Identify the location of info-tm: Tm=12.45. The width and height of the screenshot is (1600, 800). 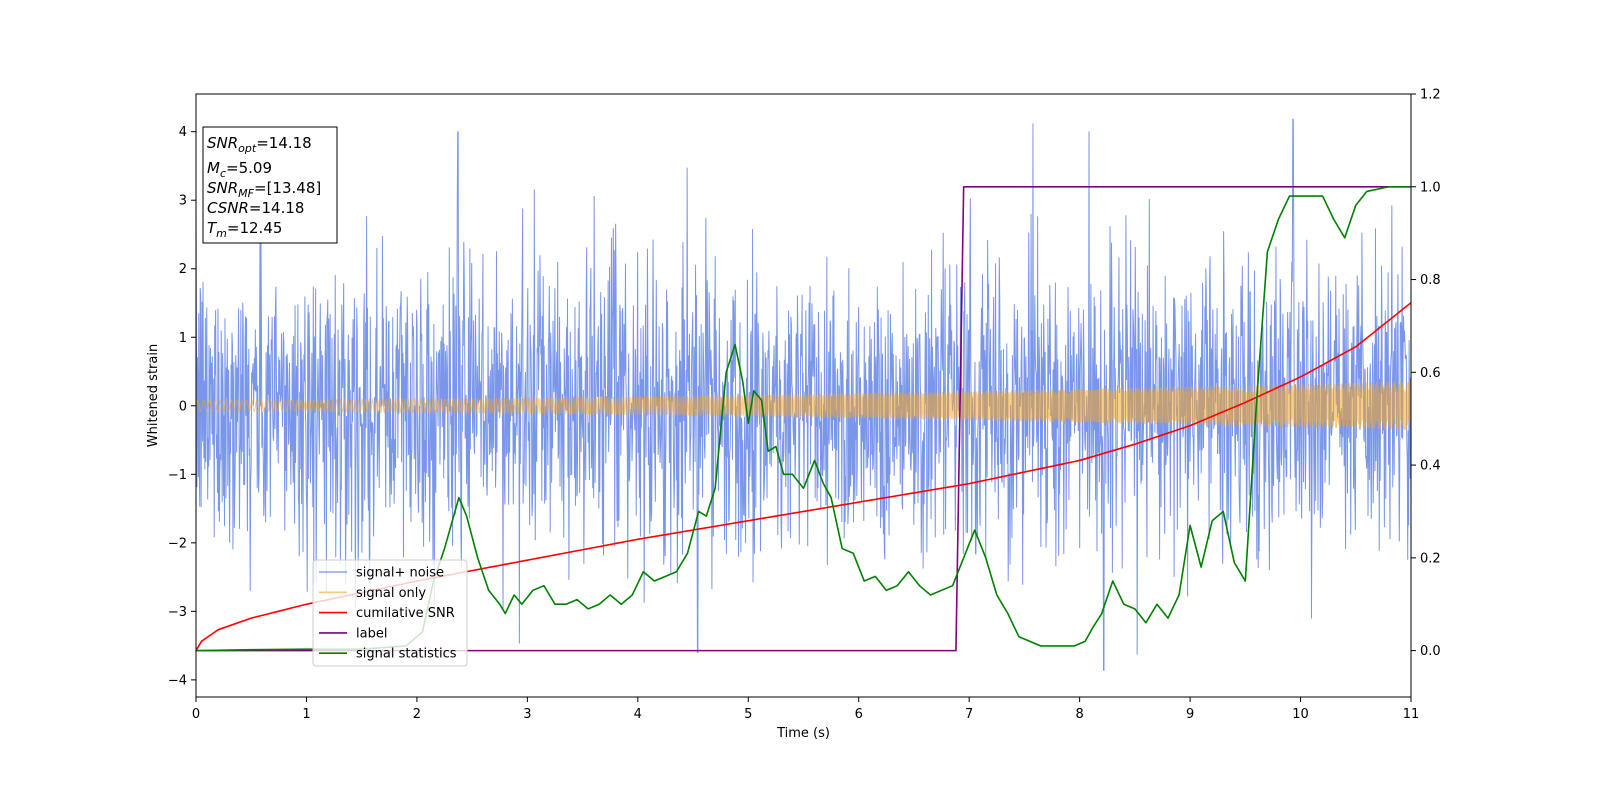
(244, 229).